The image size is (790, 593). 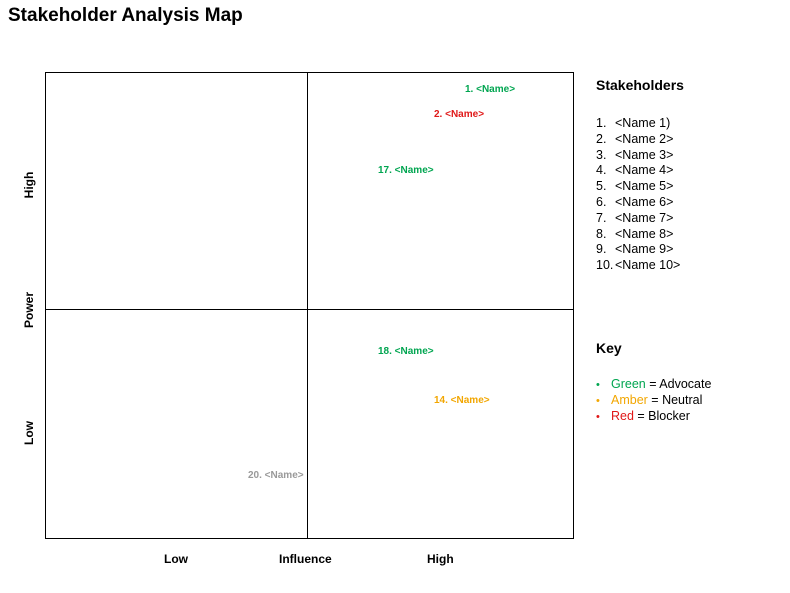 I want to click on list-item: 10. <Name 10>, so click(x=638, y=265).